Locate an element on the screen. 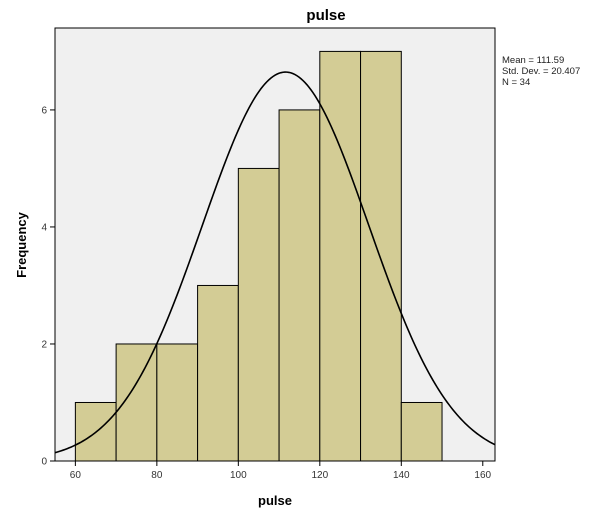 This screenshot has height=511, width=611. y-tick-label-2: 2 is located at coordinates (44, 344).